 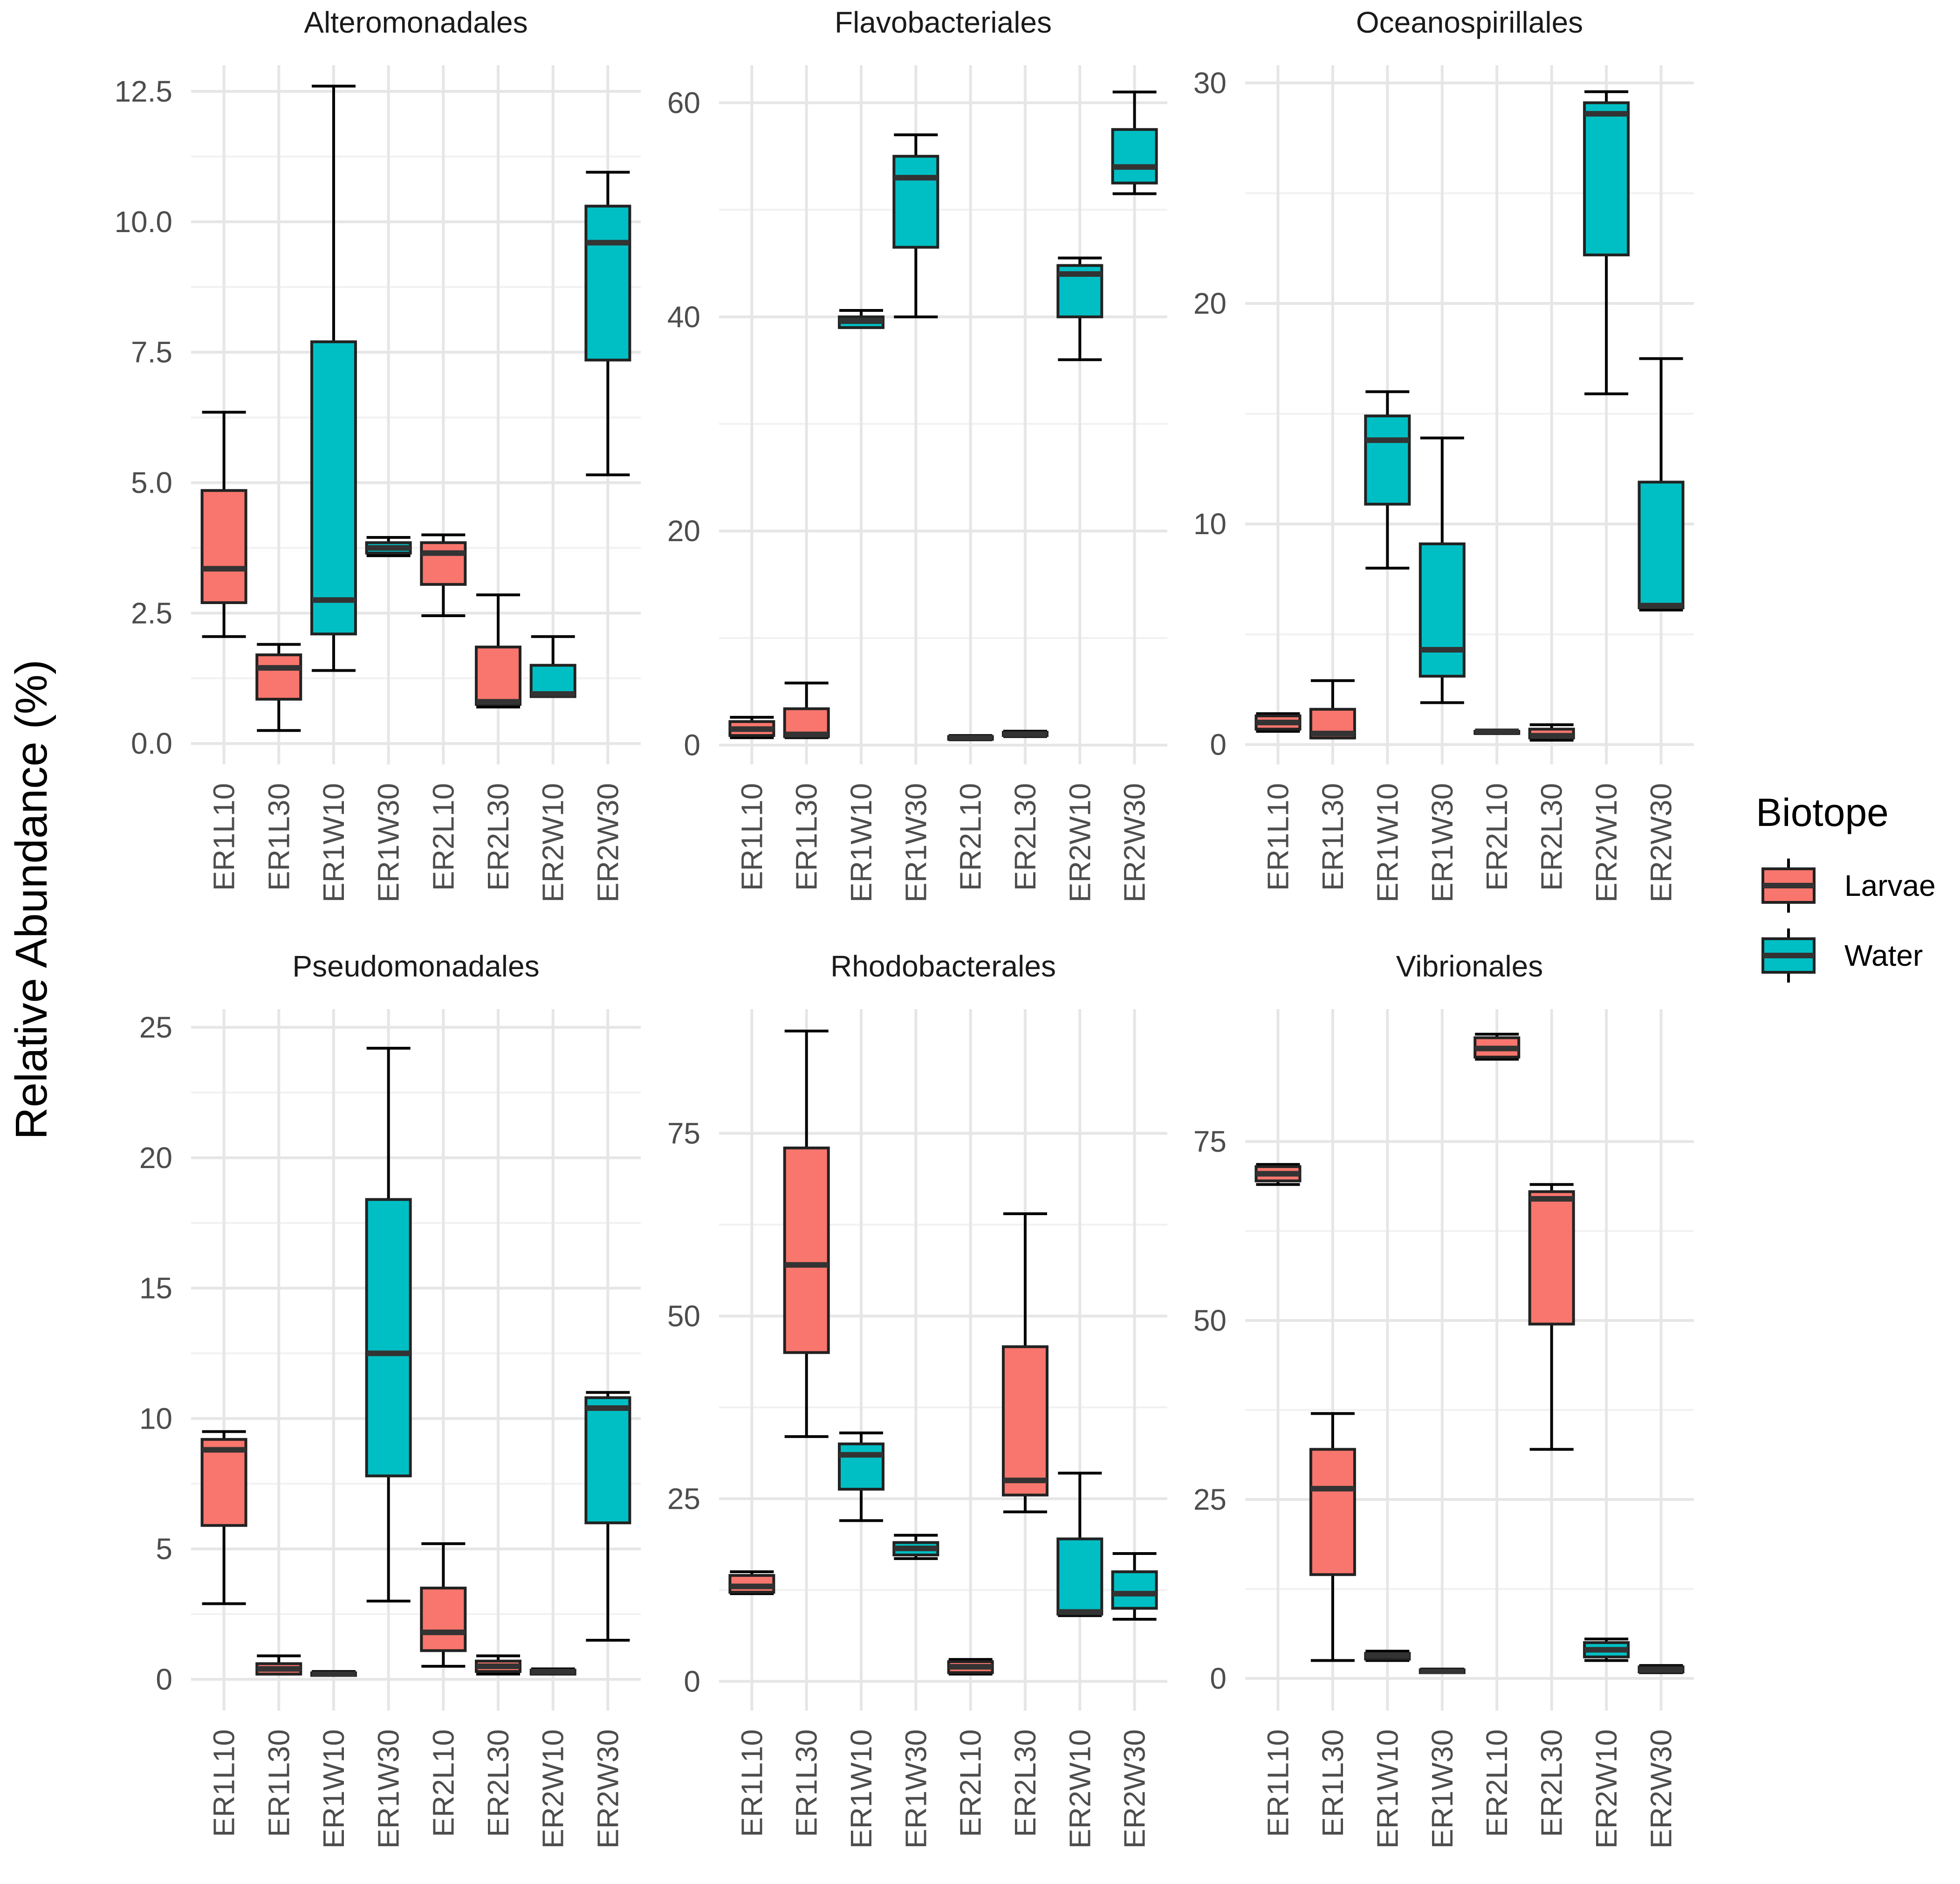 What do you see at coordinates (1333, 837) in the screenshot?
I see `x-tick-label: ER1L30` at bounding box center [1333, 837].